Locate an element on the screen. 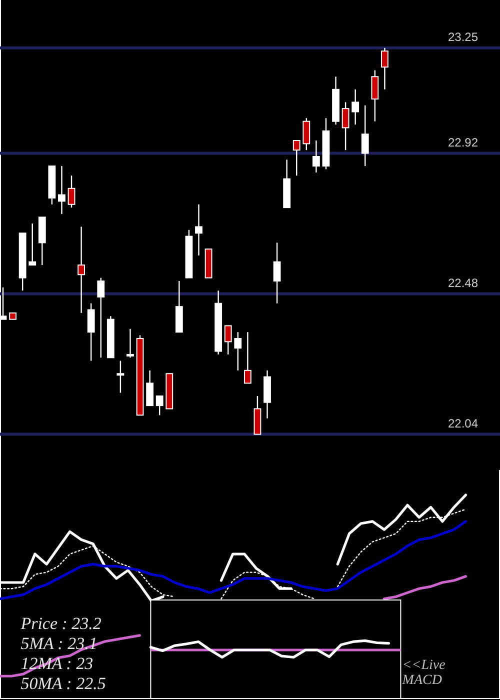 The image size is (500, 700). annotation: 50MA : 22.5 is located at coordinates (63, 683).